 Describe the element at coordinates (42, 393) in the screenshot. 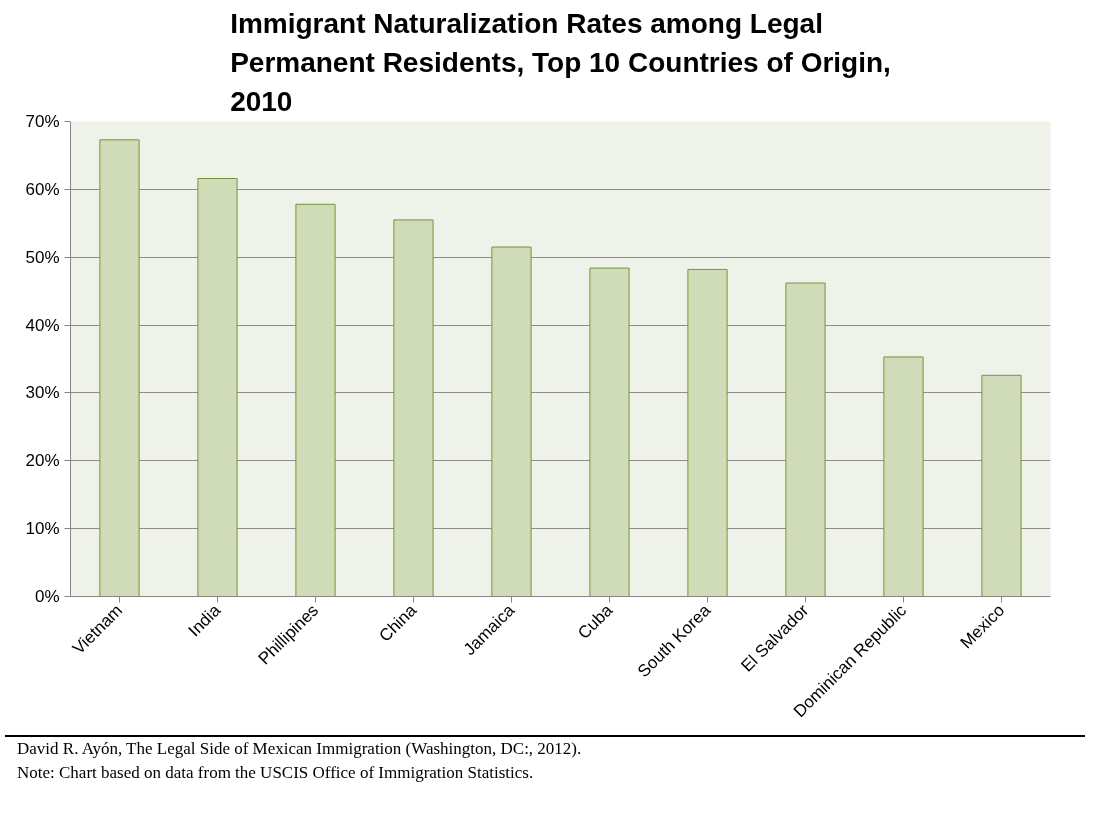

I see `y-tick-label: 30%` at that location.